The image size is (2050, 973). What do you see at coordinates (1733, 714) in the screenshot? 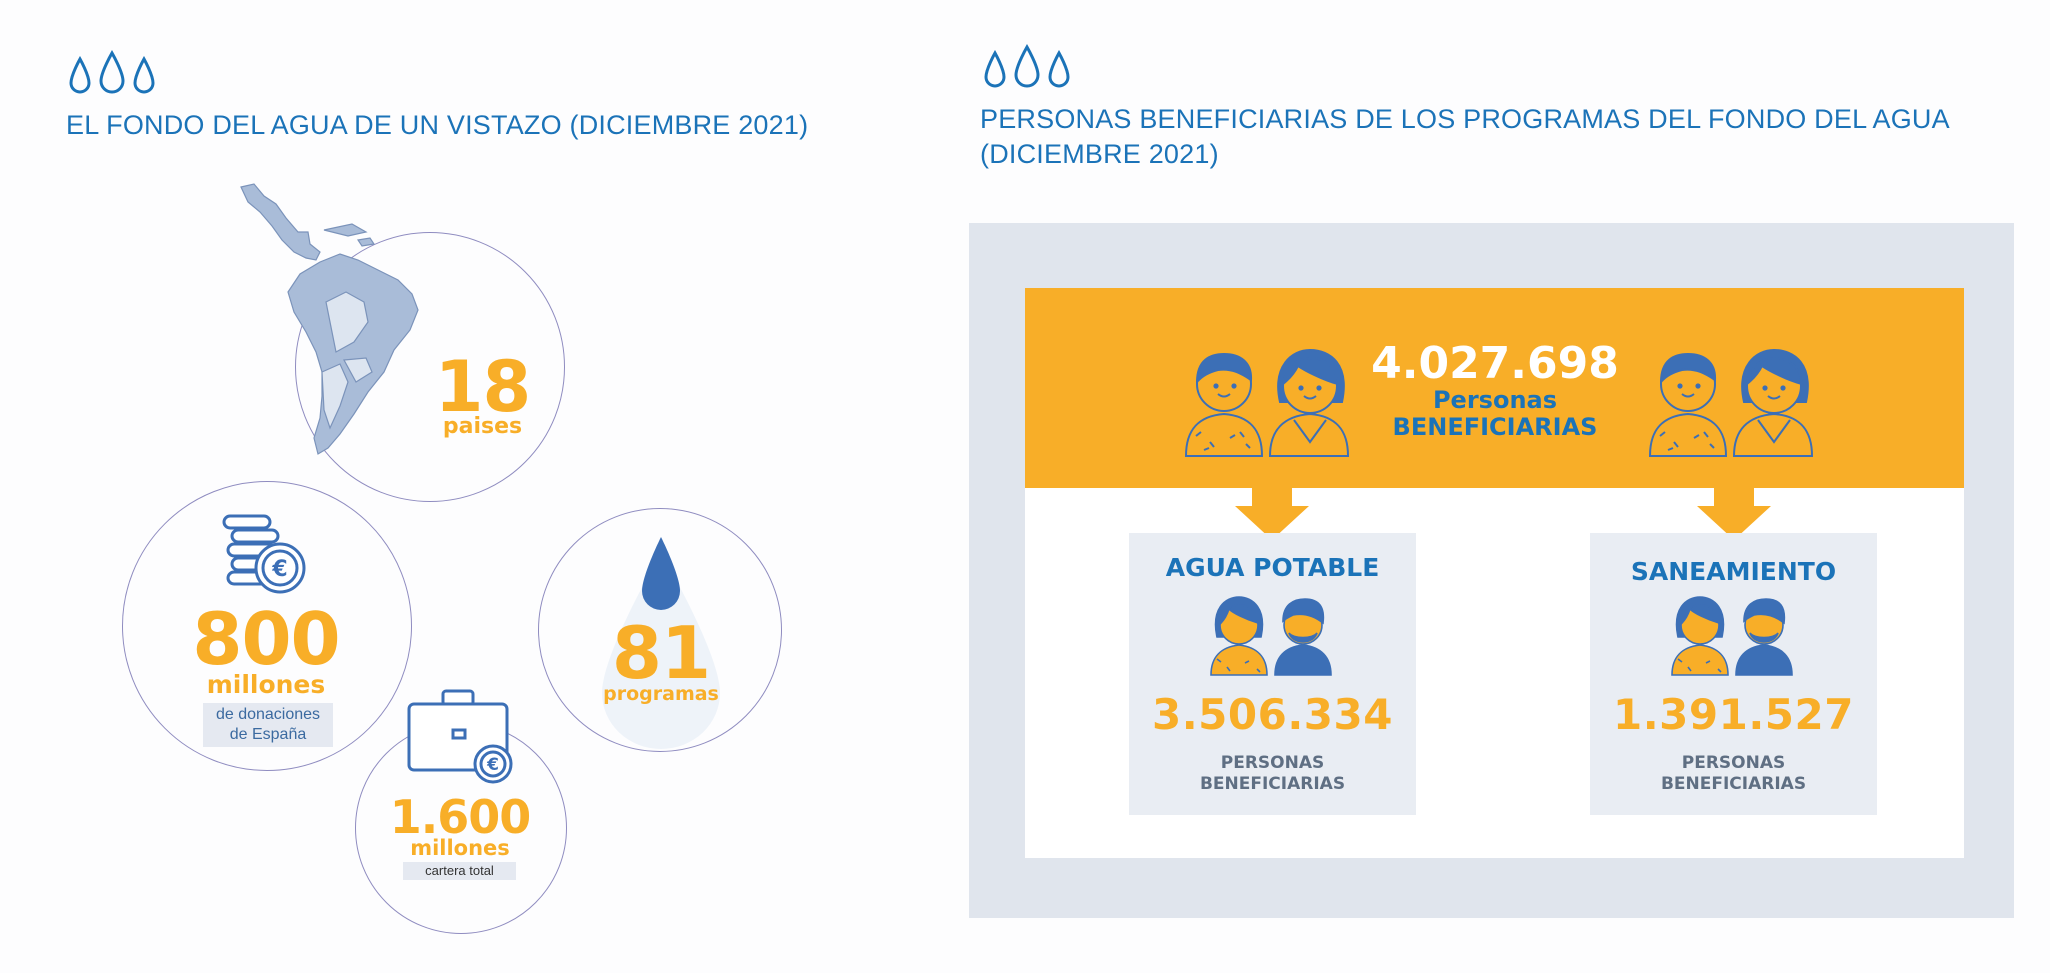
I see `sanitation-value: 1.391.527` at bounding box center [1733, 714].